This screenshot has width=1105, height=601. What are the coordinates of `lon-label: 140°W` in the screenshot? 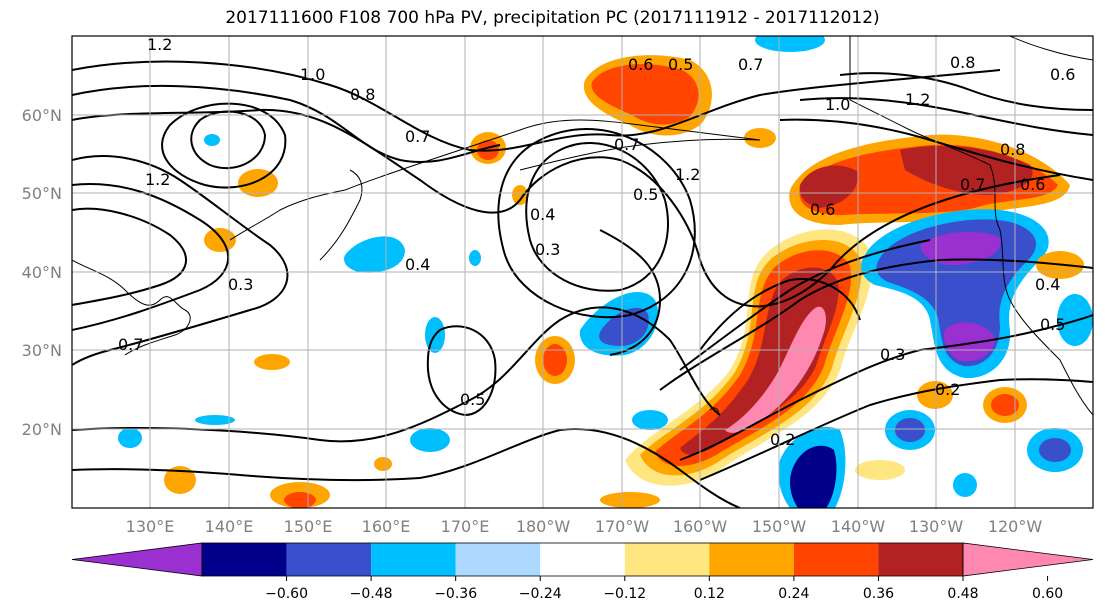 It's located at (858, 526).